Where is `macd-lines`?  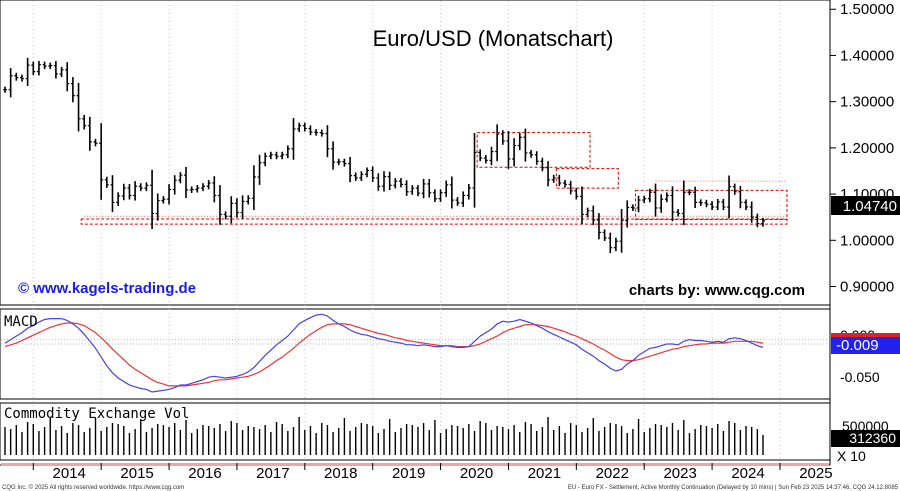 macd-lines is located at coordinates (415, 353).